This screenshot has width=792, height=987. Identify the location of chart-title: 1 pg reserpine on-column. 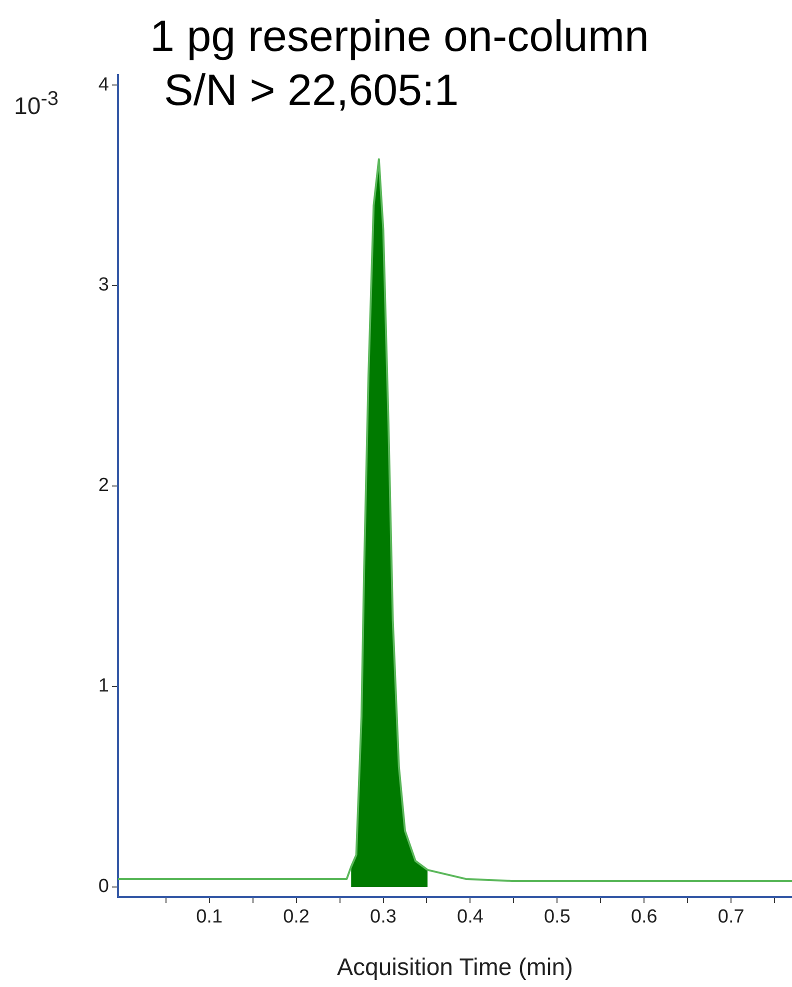
(399, 37).